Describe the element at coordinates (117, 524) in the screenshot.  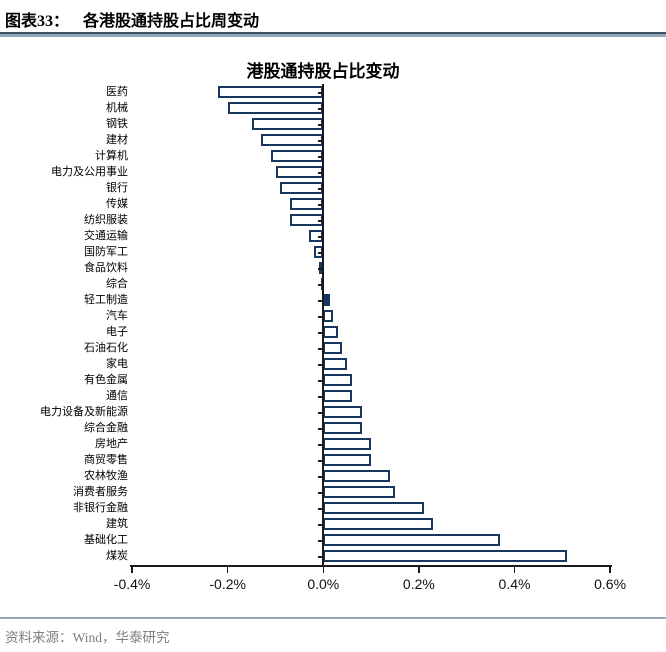
I see `category-label: 建筑` at that location.